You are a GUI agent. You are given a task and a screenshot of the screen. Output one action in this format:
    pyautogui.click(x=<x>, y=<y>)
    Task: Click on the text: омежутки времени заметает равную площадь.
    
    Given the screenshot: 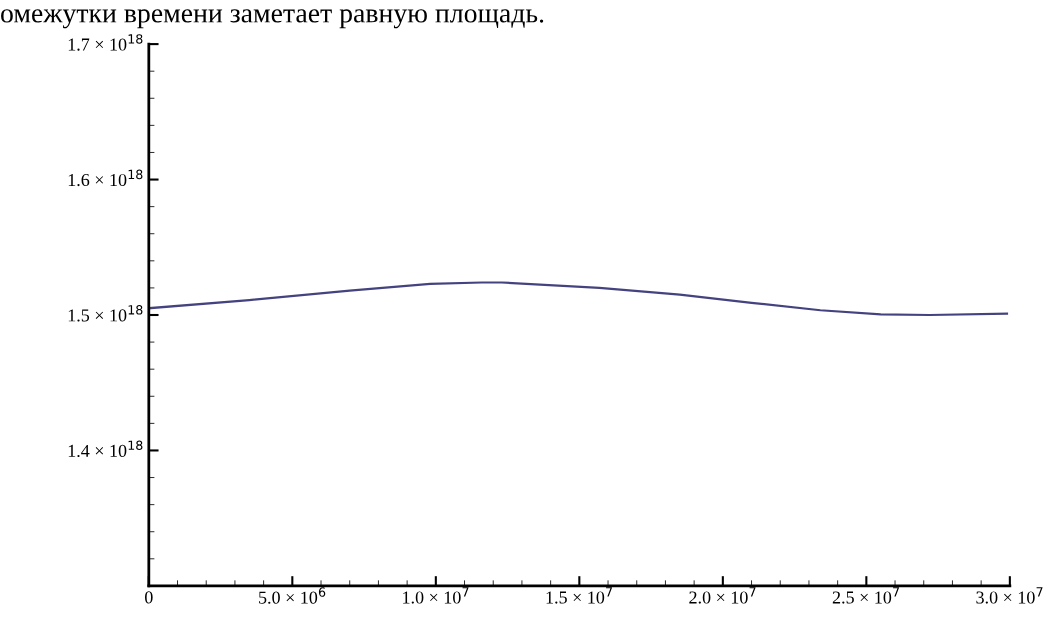 What is the action you would take?
    pyautogui.click(x=272, y=19)
    